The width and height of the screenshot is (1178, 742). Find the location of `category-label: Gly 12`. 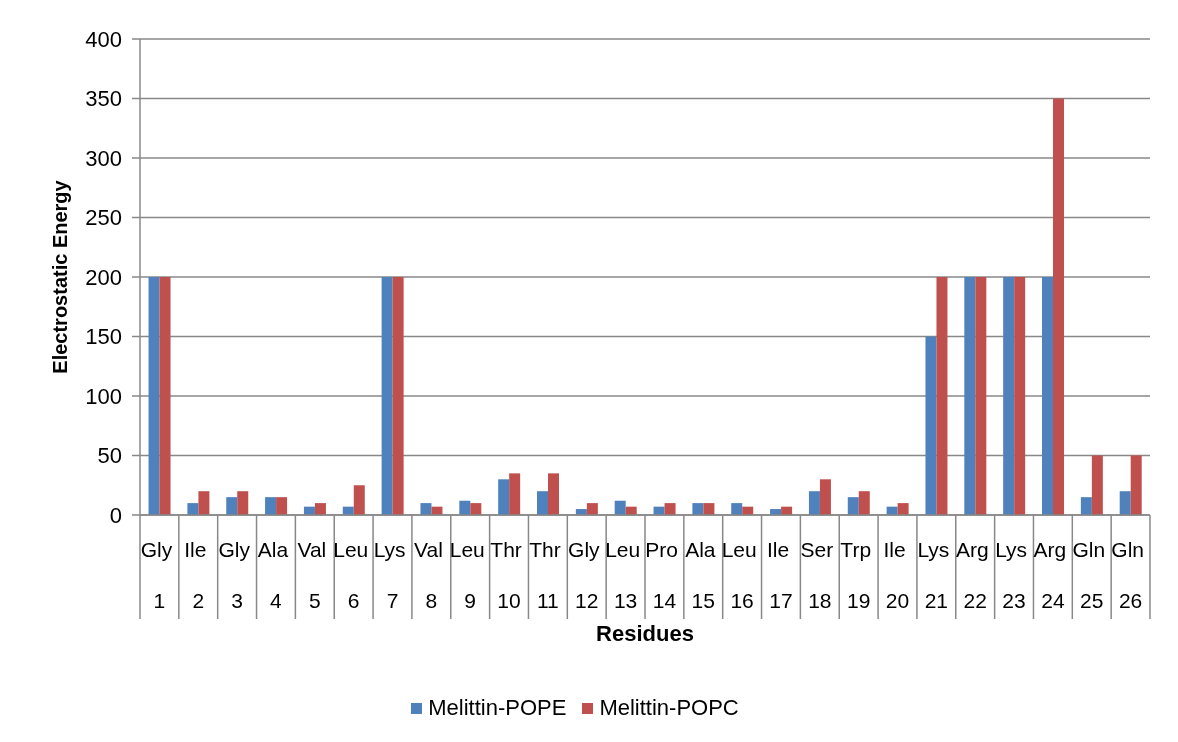

category-label: Gly 12 is located at coordinates (584, 575).